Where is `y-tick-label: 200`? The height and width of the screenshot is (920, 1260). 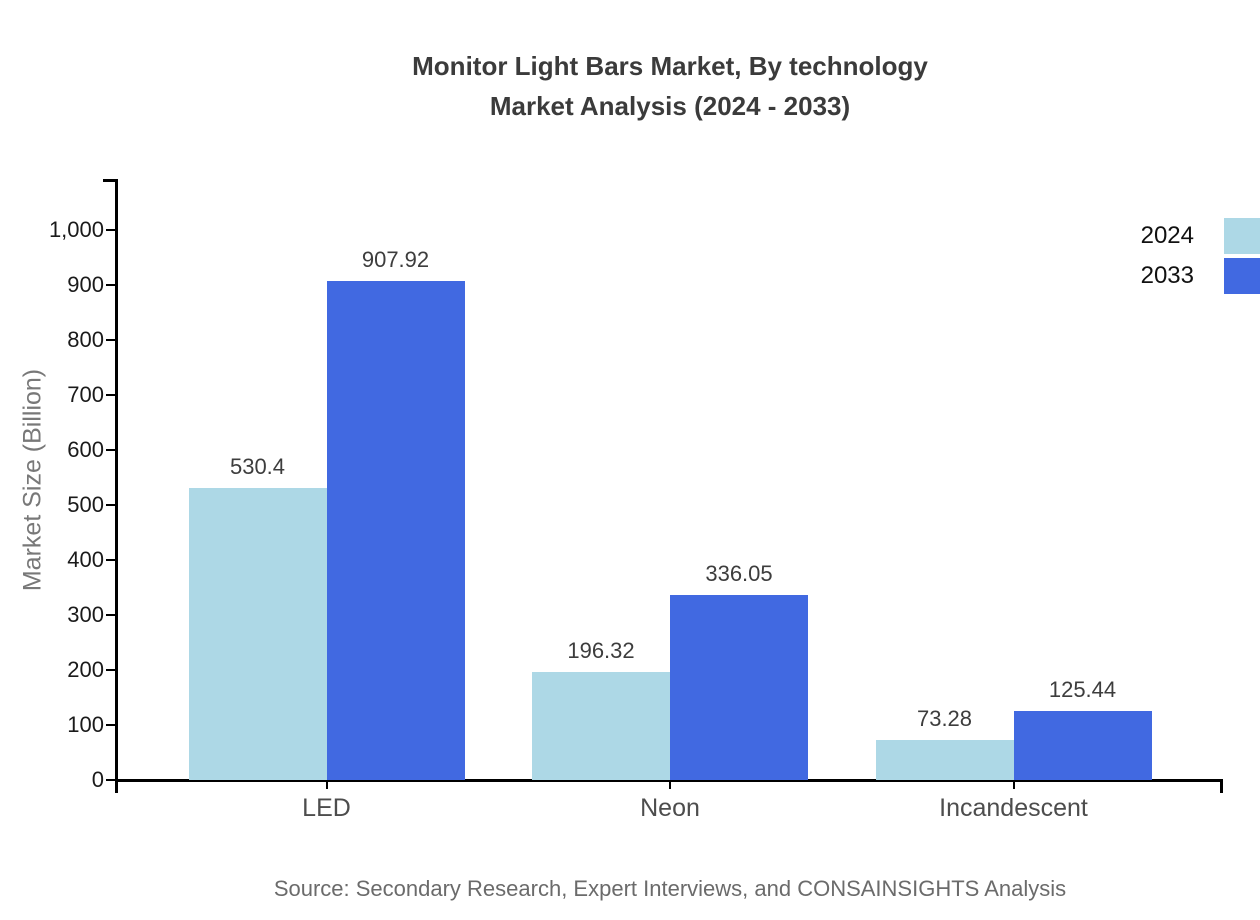
y-tick-label: 200 is located at coordinates (85, 669).